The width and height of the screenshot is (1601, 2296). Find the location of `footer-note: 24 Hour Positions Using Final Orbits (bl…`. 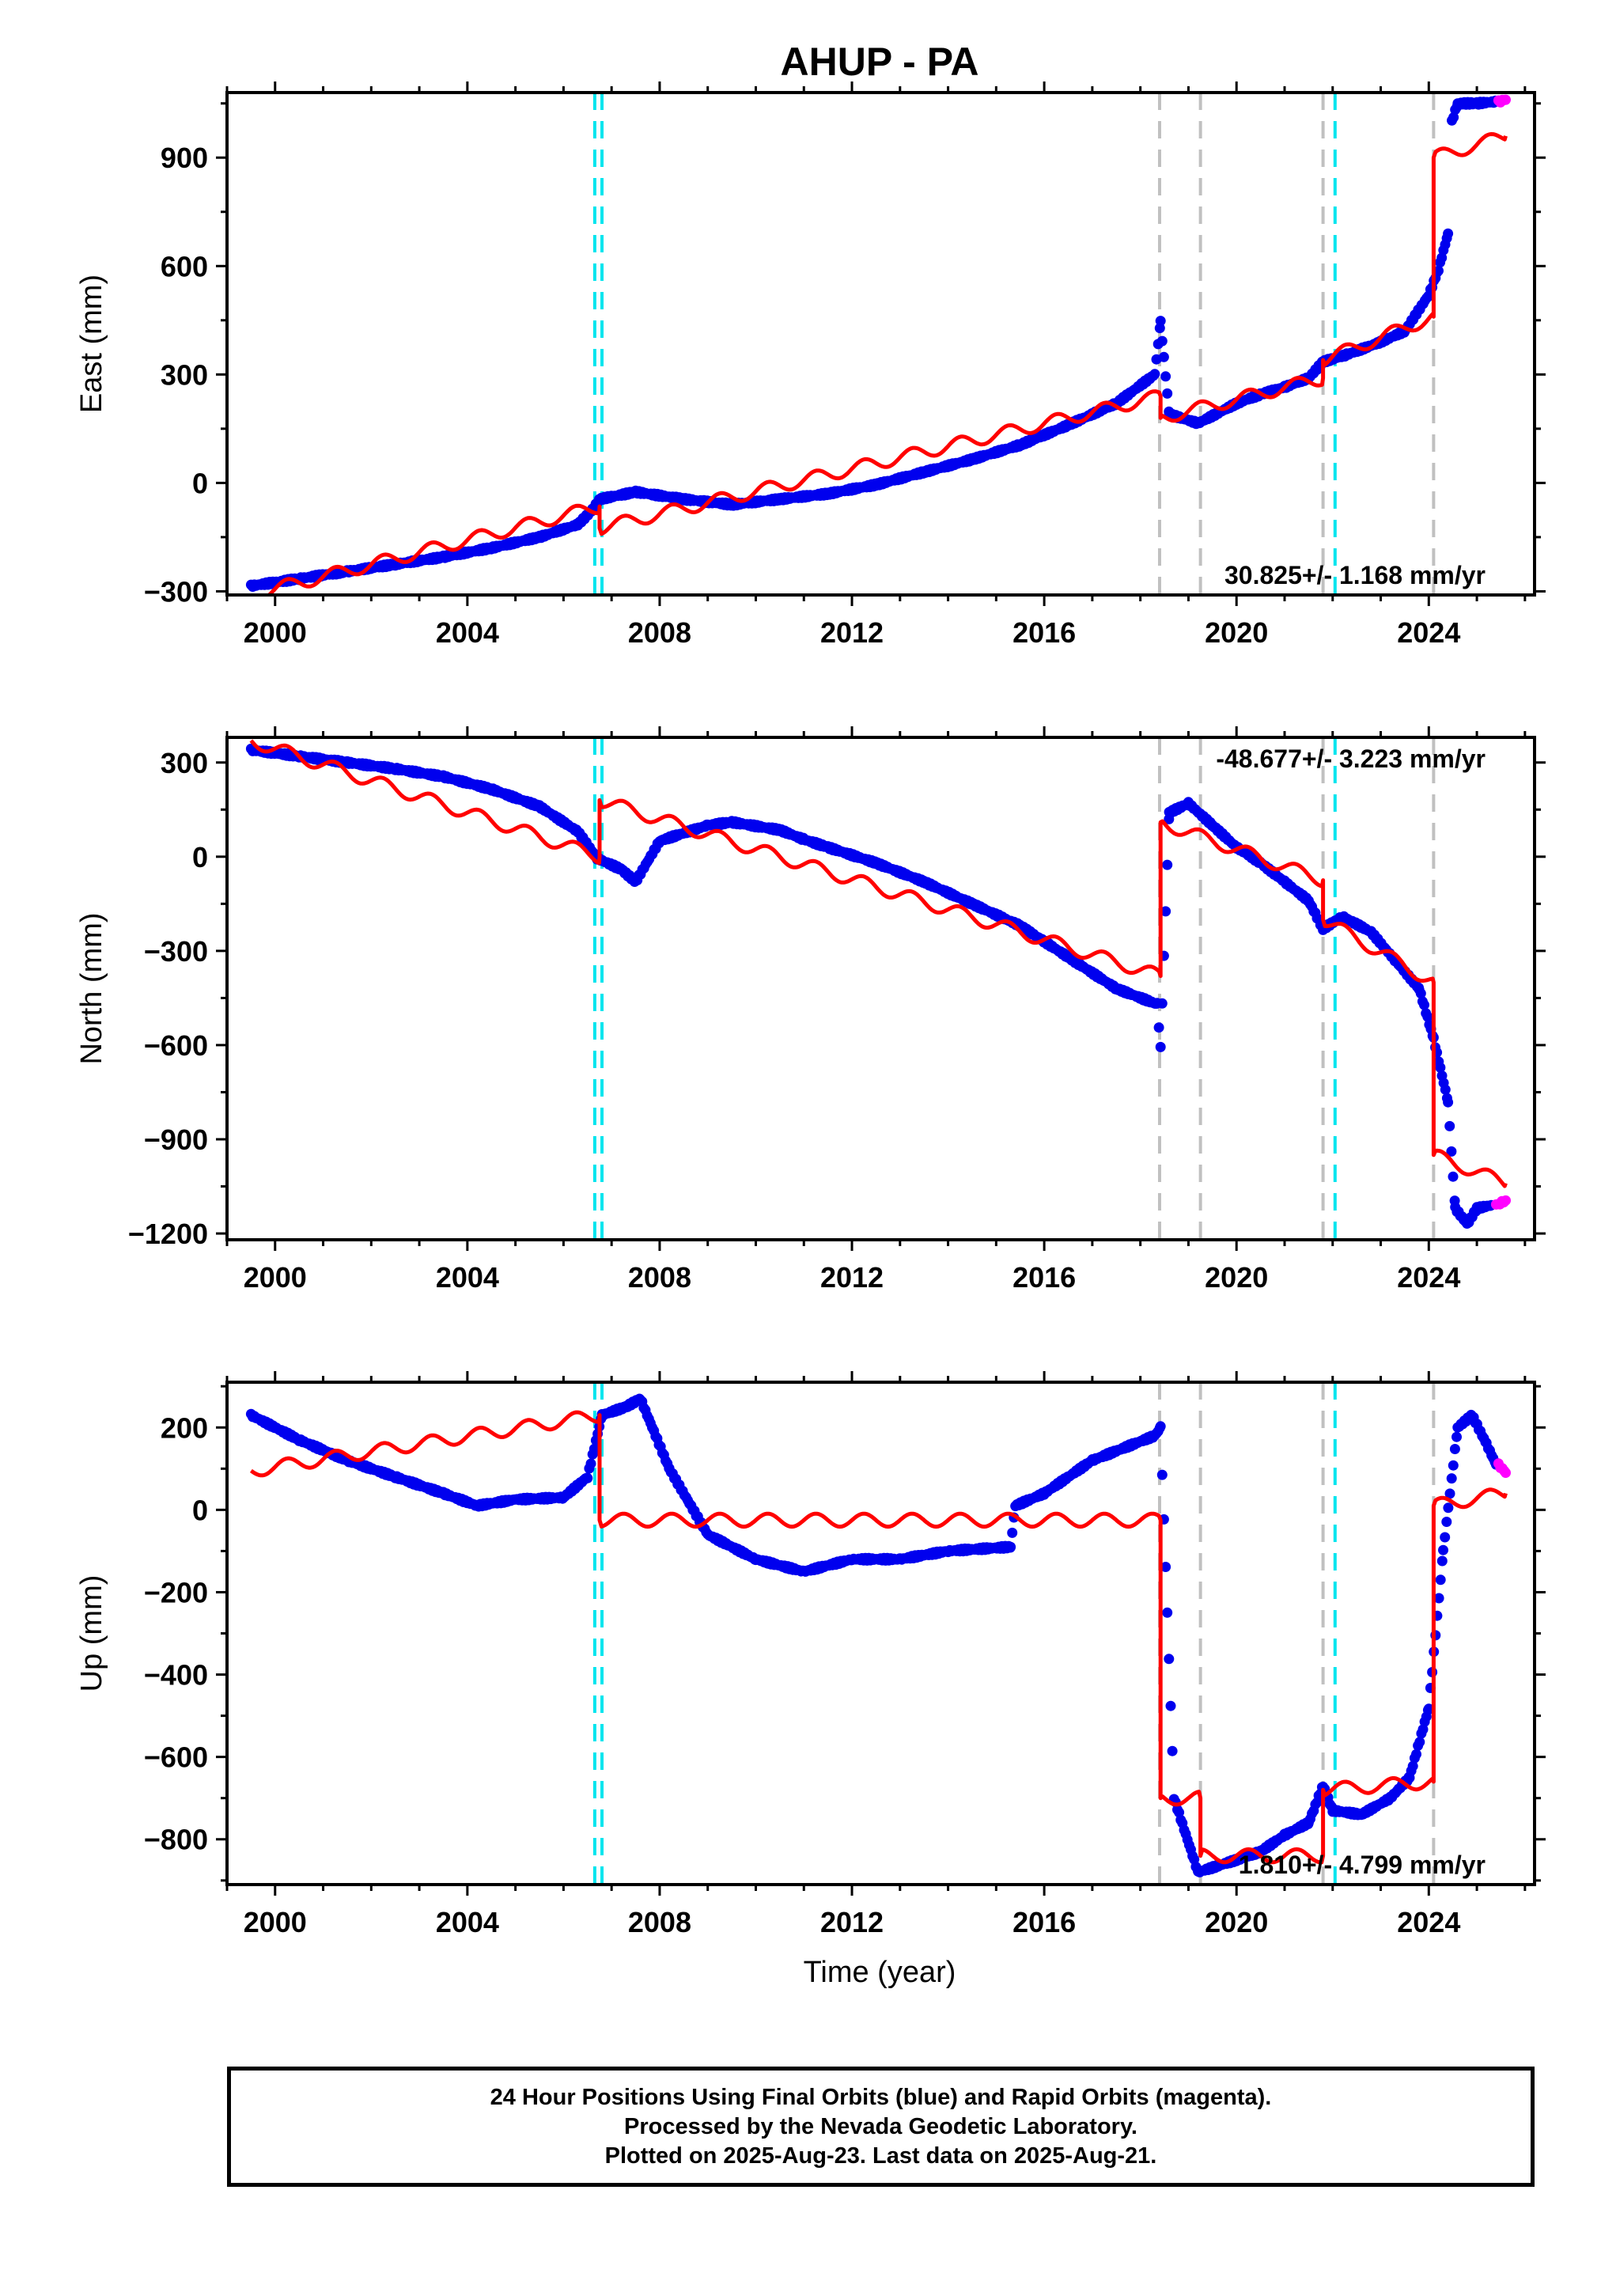

footer-note: 24 Hour Positions Using Final Orbits (bl… is located at coordinates (881, 2127).